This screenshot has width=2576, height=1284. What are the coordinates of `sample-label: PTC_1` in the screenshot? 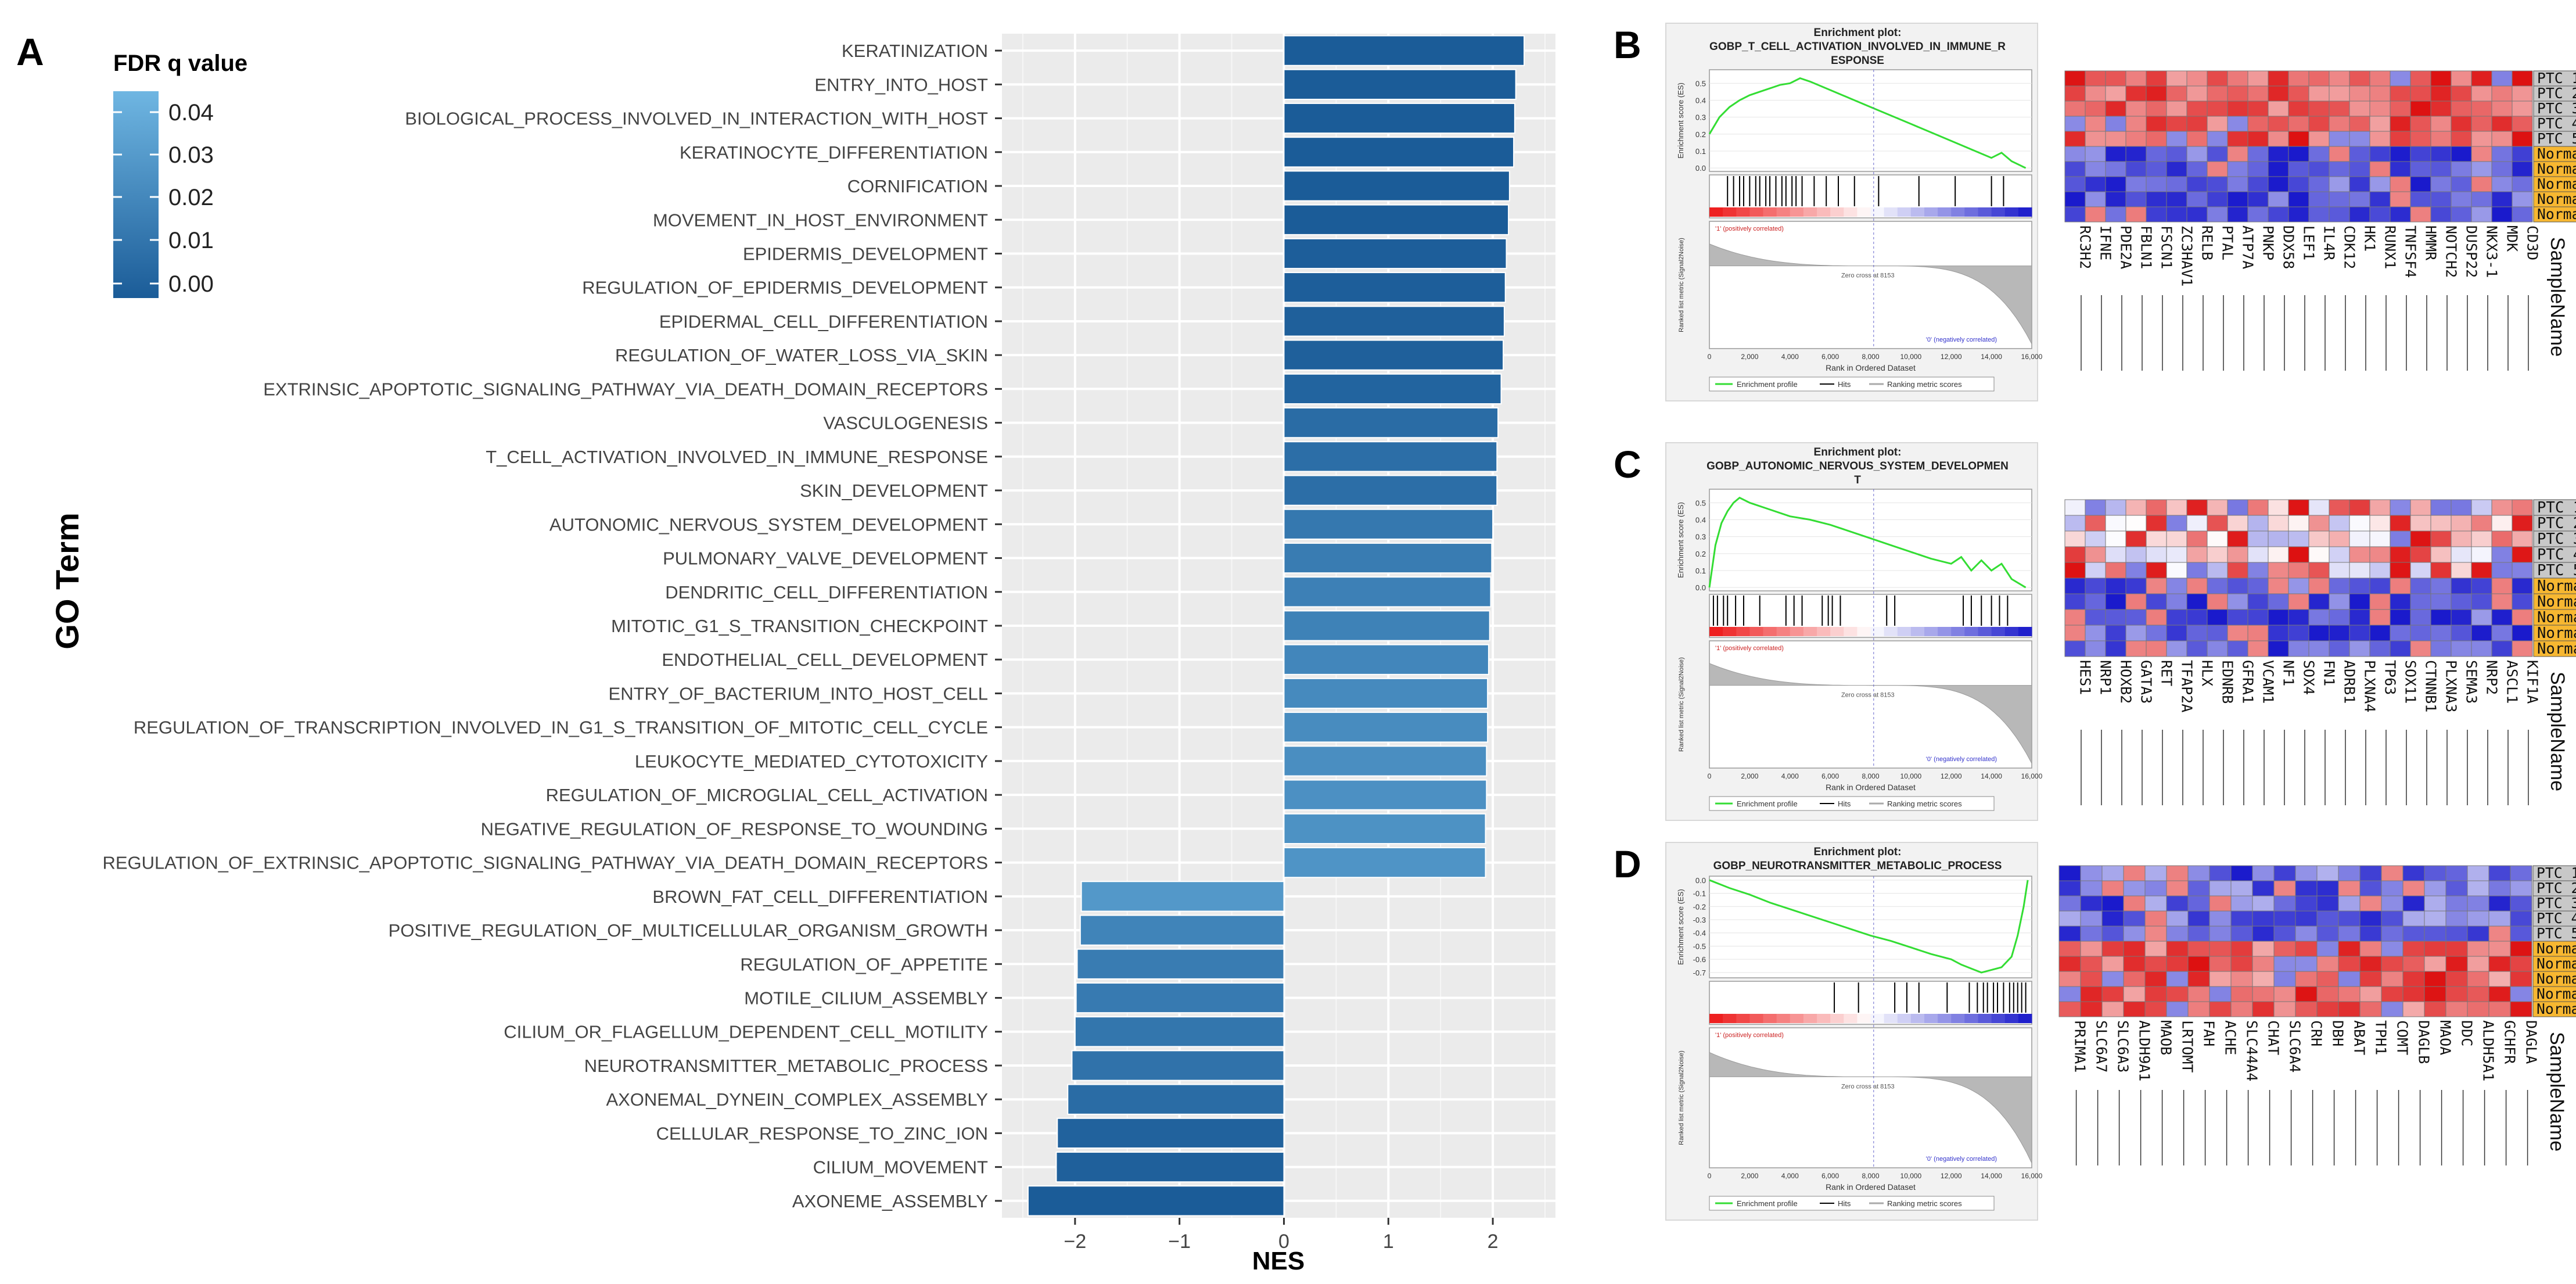 It's located at (2556, 79).